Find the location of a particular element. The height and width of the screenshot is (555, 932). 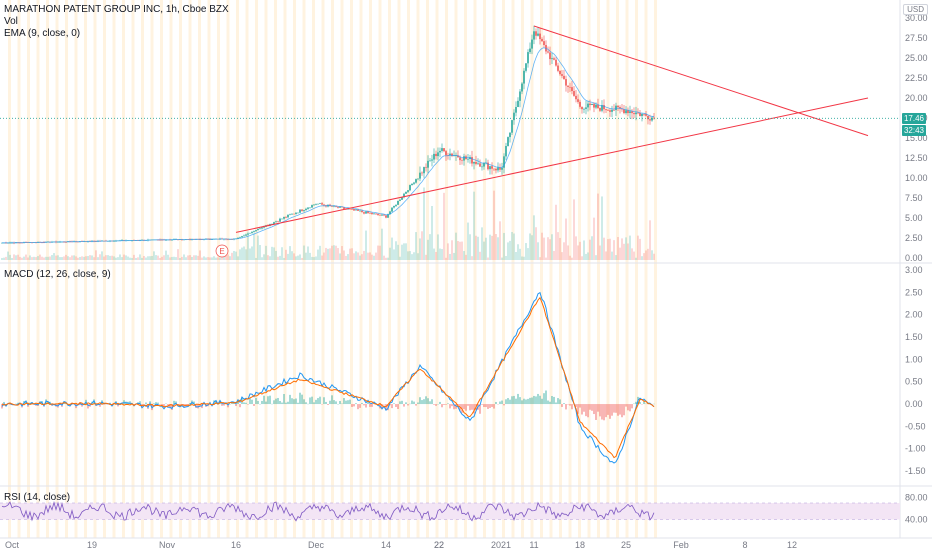

rsi-label: RSI (14, close) is located at coordinates (37, 497).